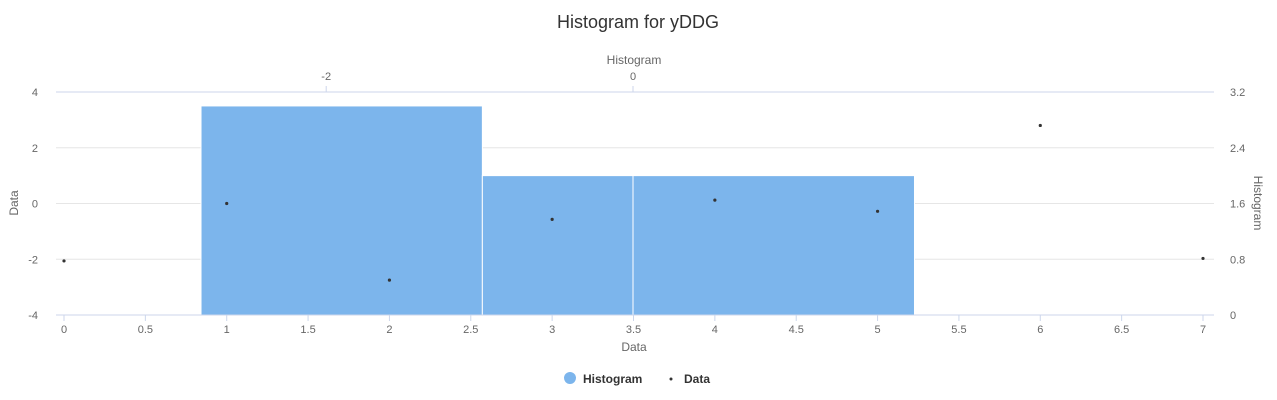 This screenshot has height=400, width=1277. I want to click on x-axis-title: Data, so click(634, 347).